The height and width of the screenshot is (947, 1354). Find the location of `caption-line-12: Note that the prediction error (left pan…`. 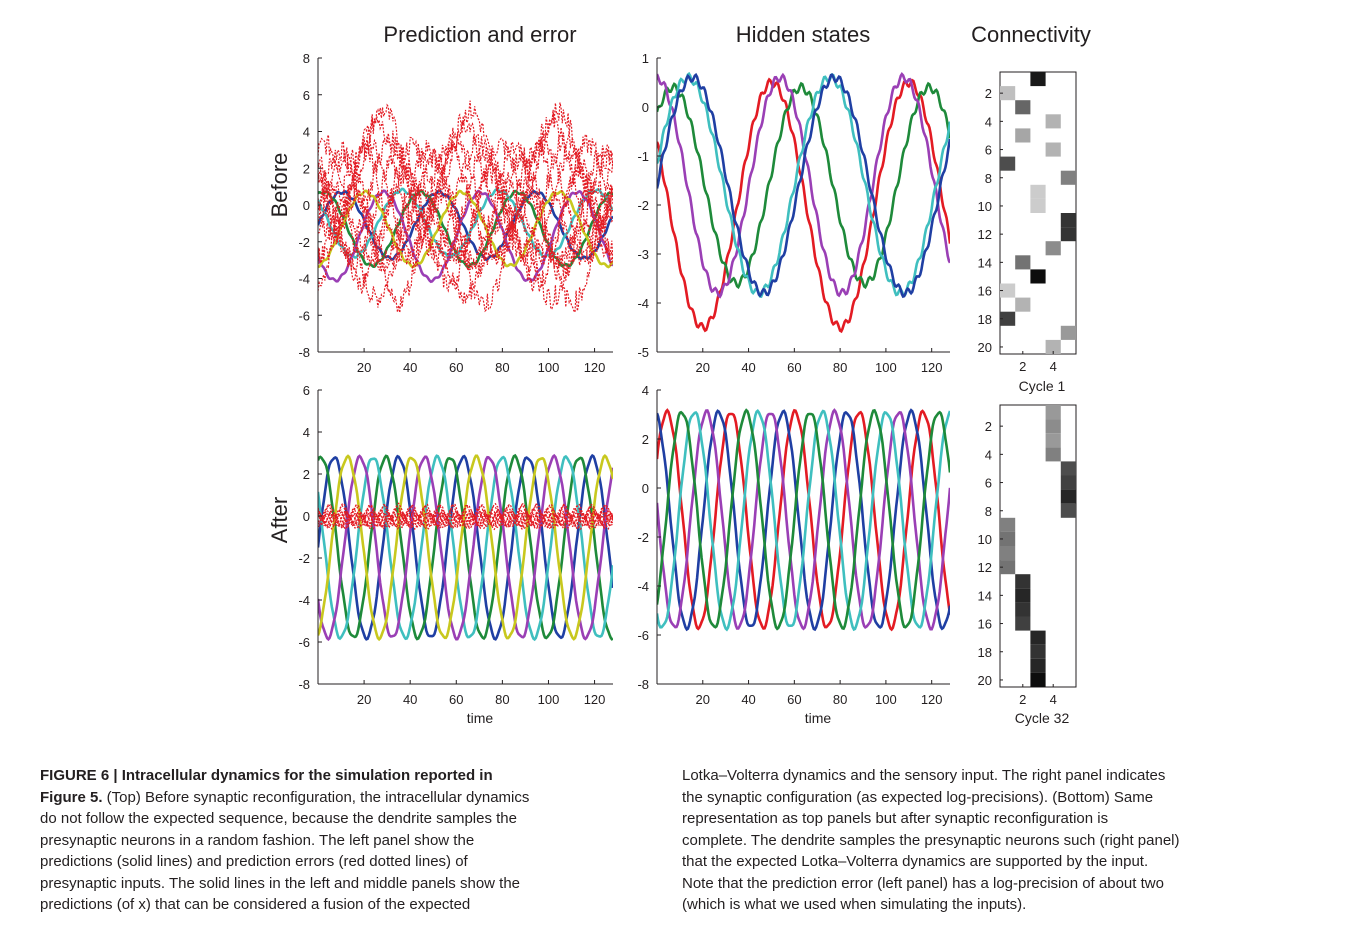

caption-line-12: Note that the prediction error (left pan… is located at coordinates (923, 883).